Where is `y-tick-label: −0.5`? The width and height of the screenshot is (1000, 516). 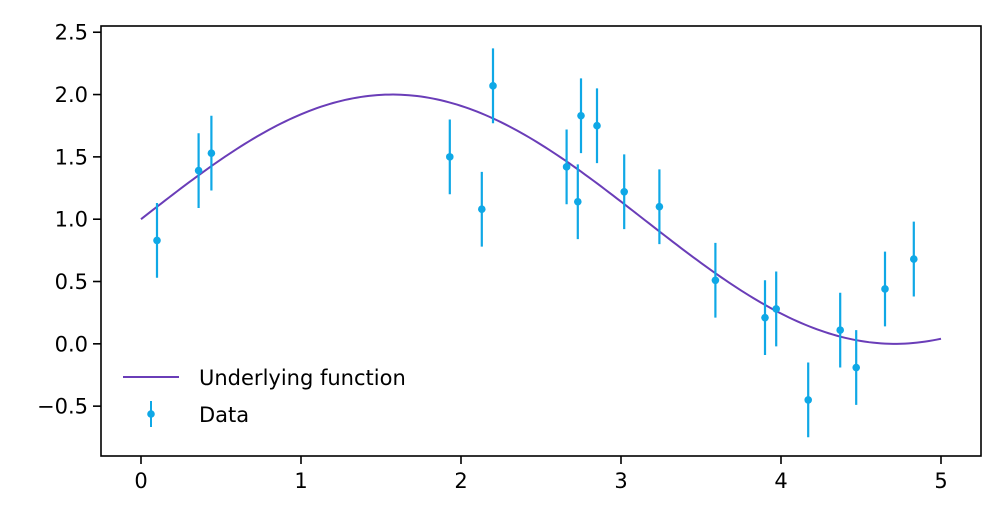 y-tick-label: −0.5 is located at coordinates (62, 407).